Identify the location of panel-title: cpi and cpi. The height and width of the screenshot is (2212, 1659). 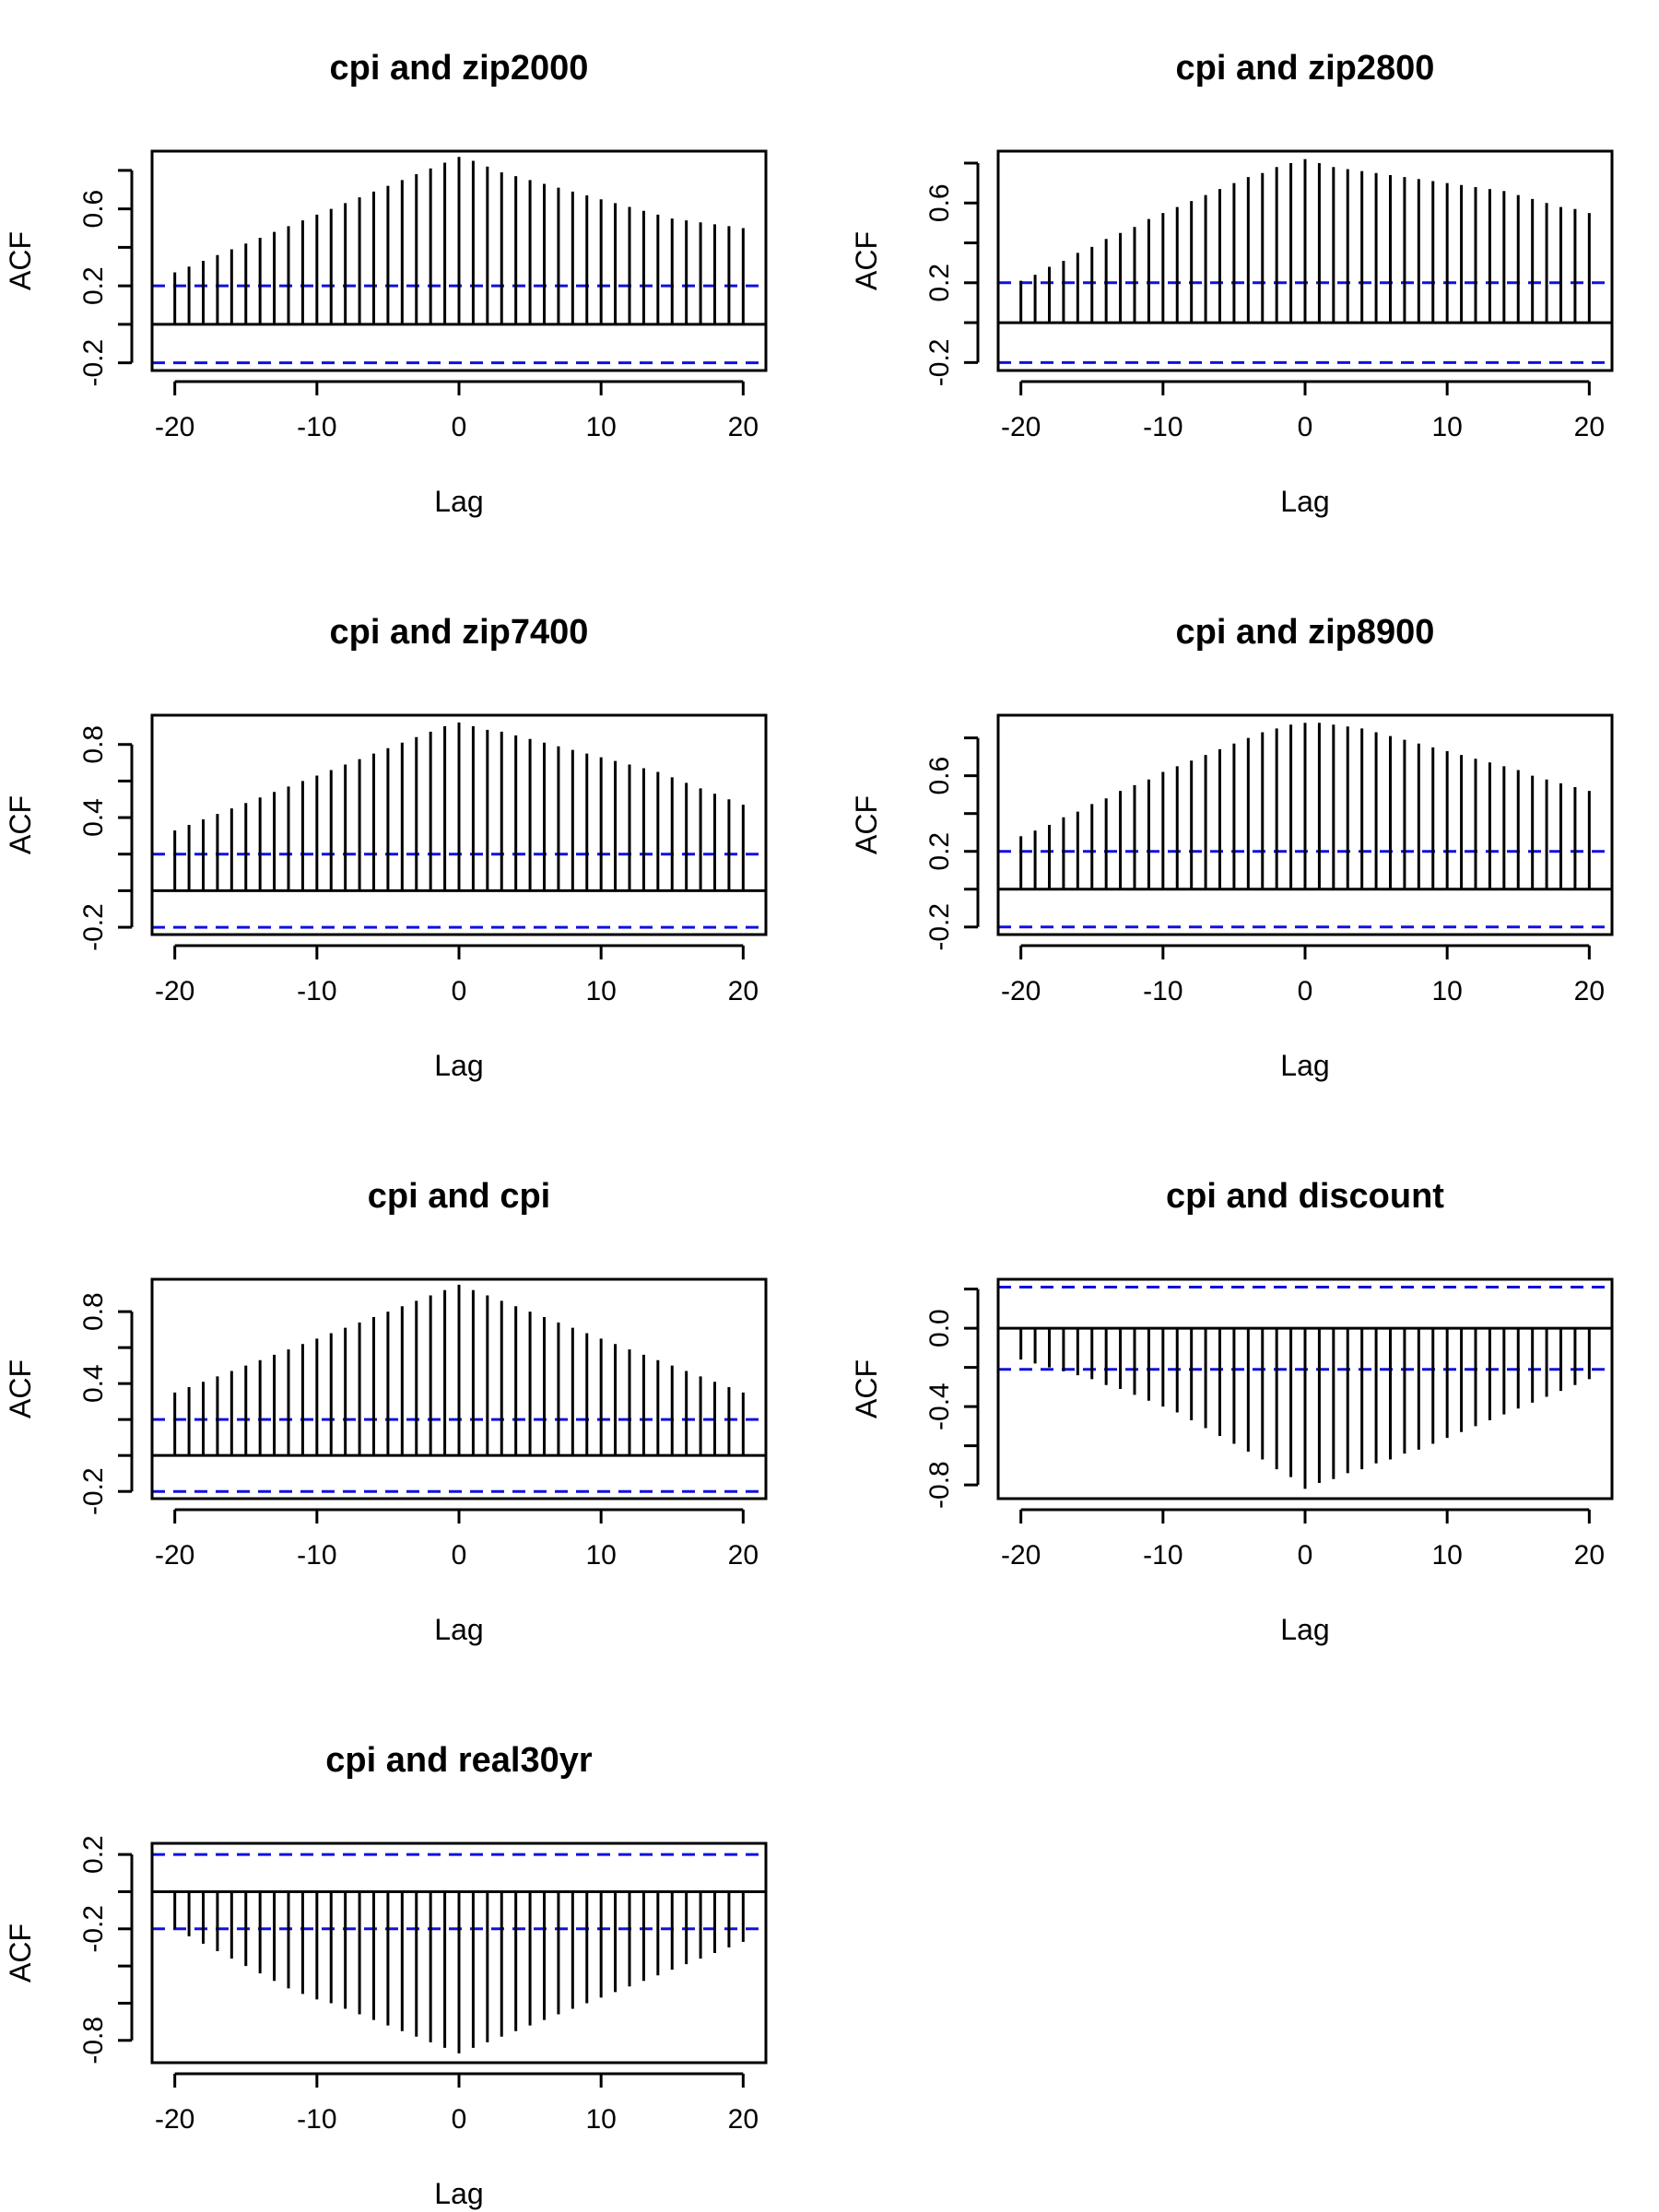
(459, 1196).